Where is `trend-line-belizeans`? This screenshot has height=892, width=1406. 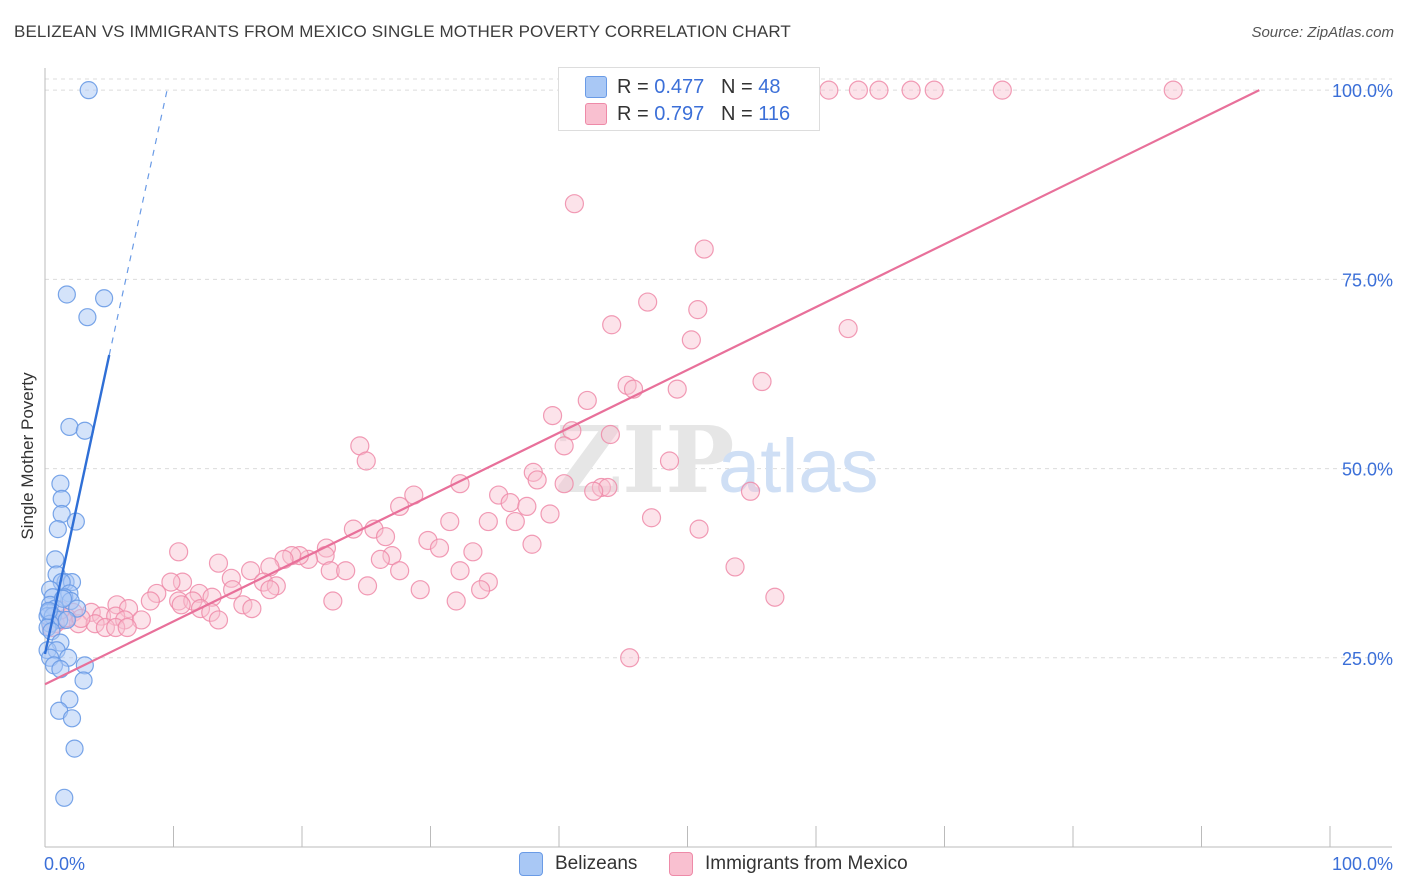
trend-line-belizeans is located at coordinates (77, 504).